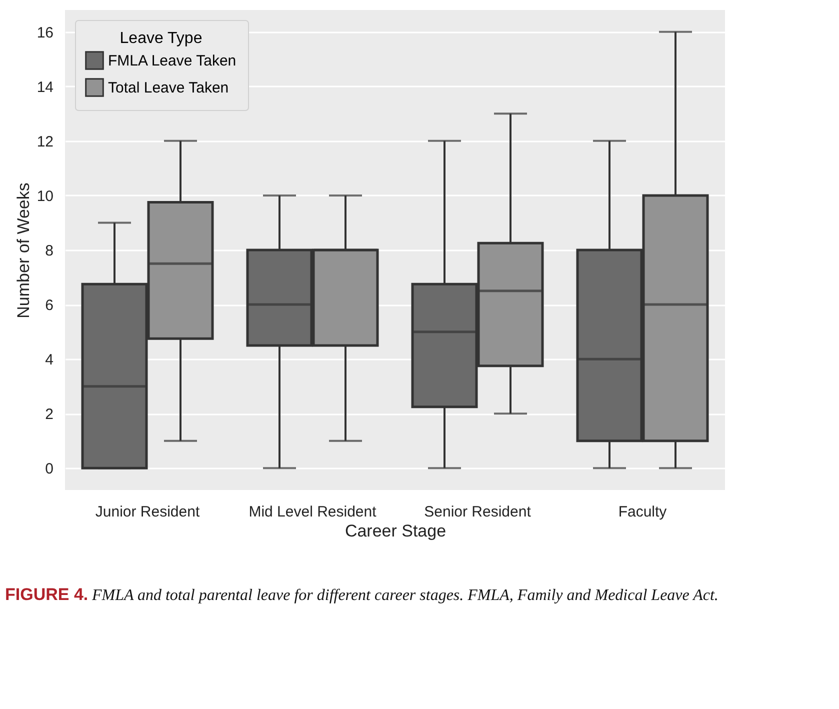  Describe the element at coordinates (45, 141) in the screenshot. I see `y-tick-label: 12` at that location.